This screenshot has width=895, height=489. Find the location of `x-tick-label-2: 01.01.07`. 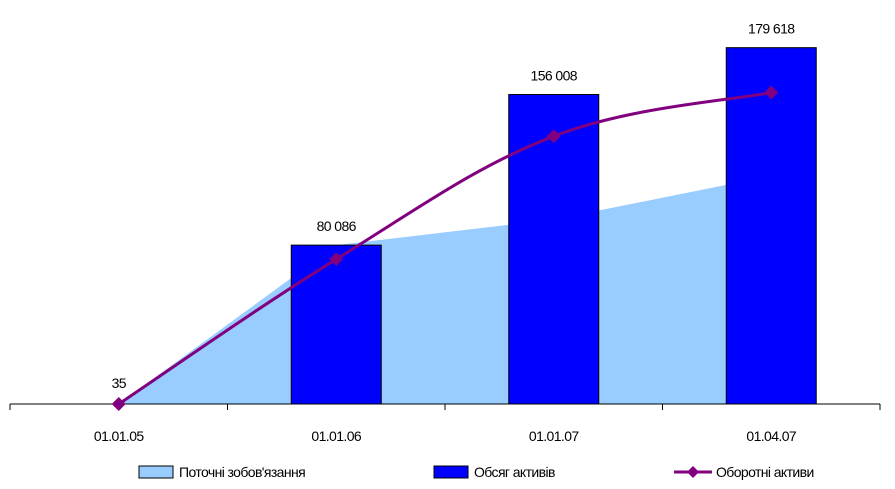

x-tick-label-2: 01.01.07 is located at coordinates (554, 436).